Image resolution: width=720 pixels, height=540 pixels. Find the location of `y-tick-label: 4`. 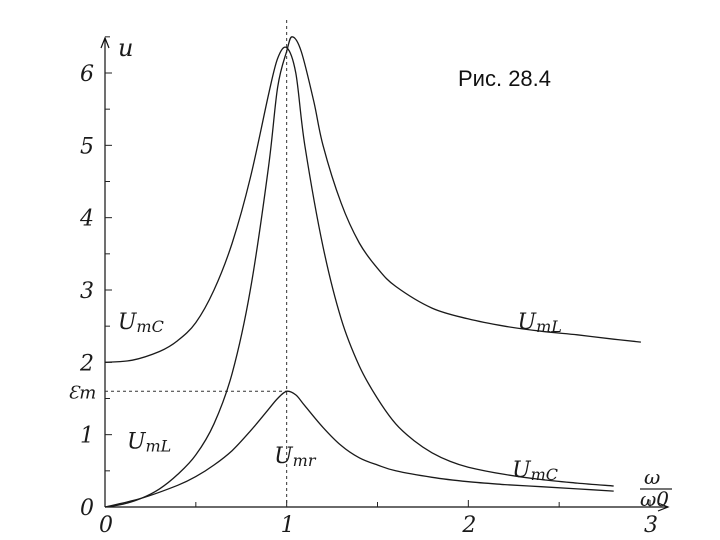

y-tick-label: 4 is located at coordinates (86, 219).